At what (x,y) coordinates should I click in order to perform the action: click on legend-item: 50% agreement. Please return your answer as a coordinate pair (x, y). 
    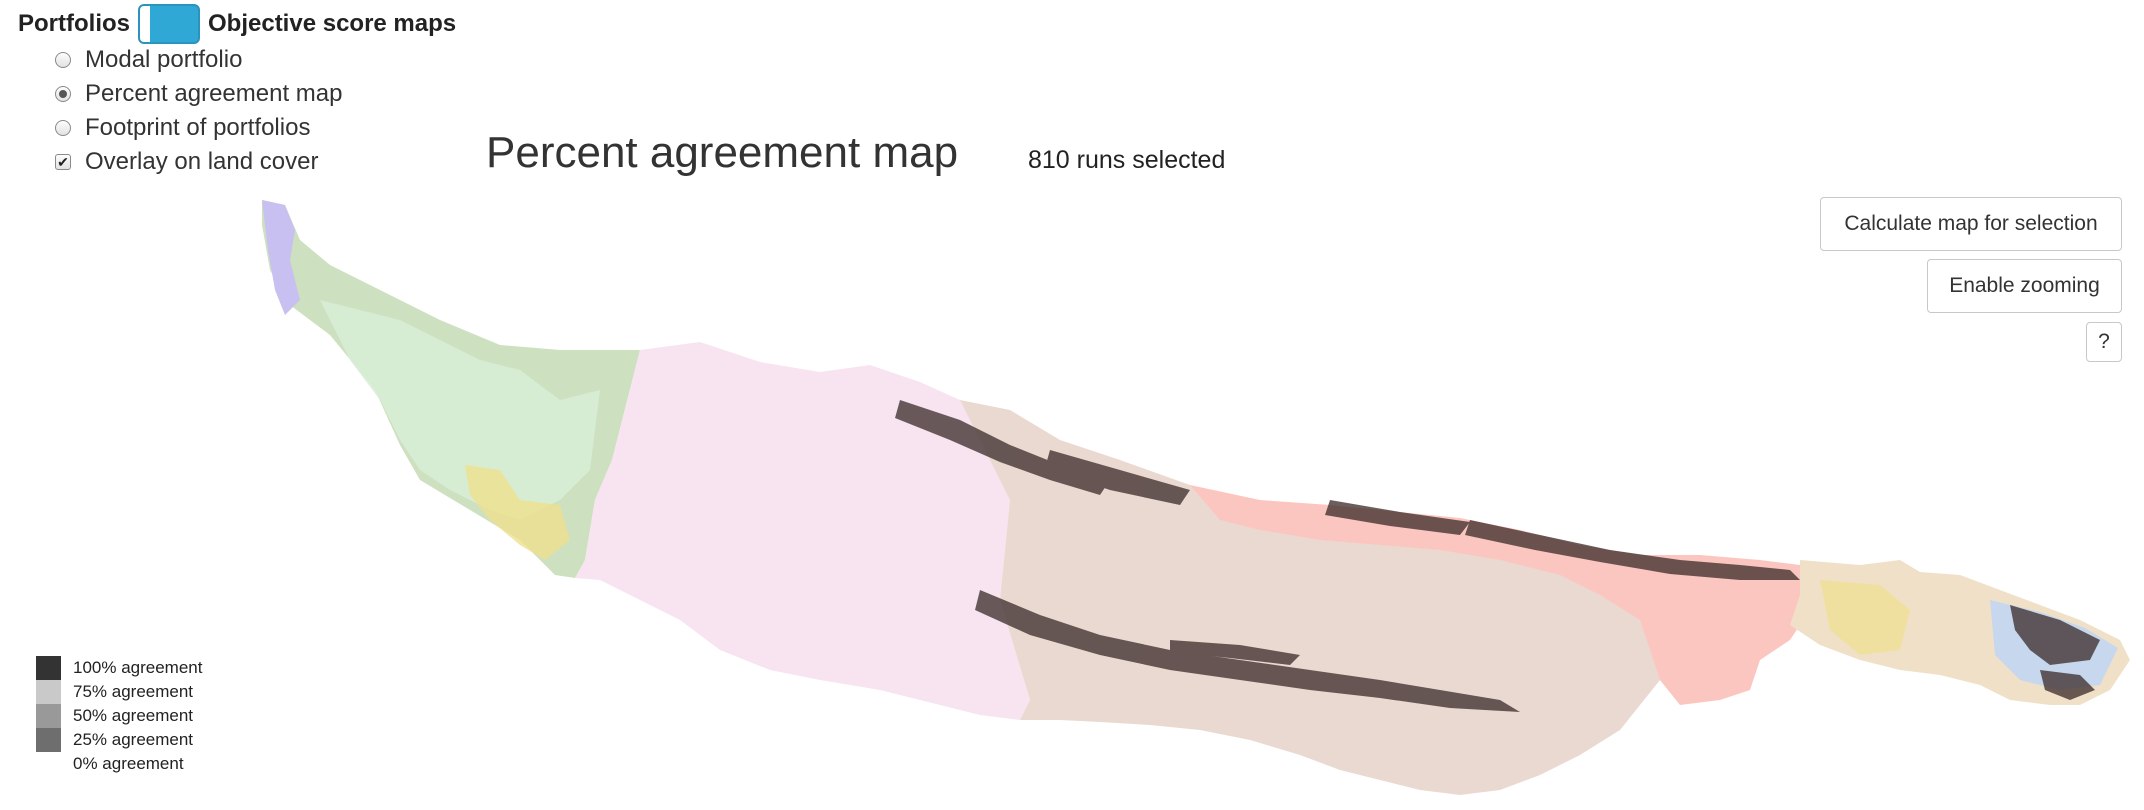
    Looking at the image, I should click on (119, 716).